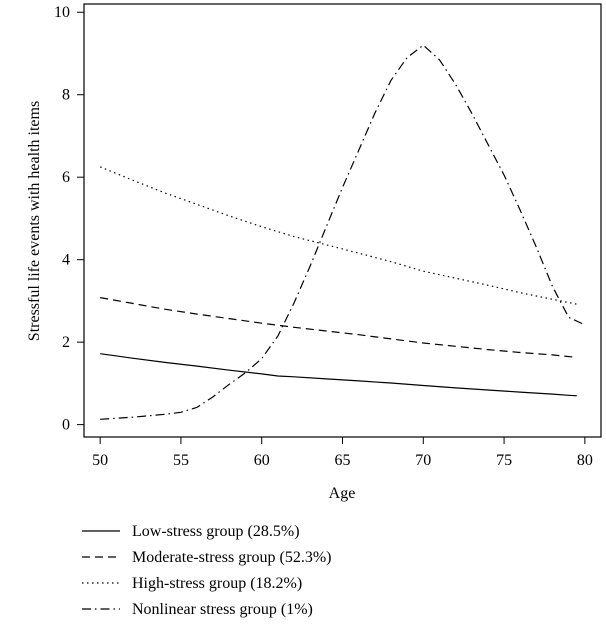  Describe the element at coordinates (34, 221) in the screenshot. I see `y-axis-title: Stressful life events with health items` at that location.